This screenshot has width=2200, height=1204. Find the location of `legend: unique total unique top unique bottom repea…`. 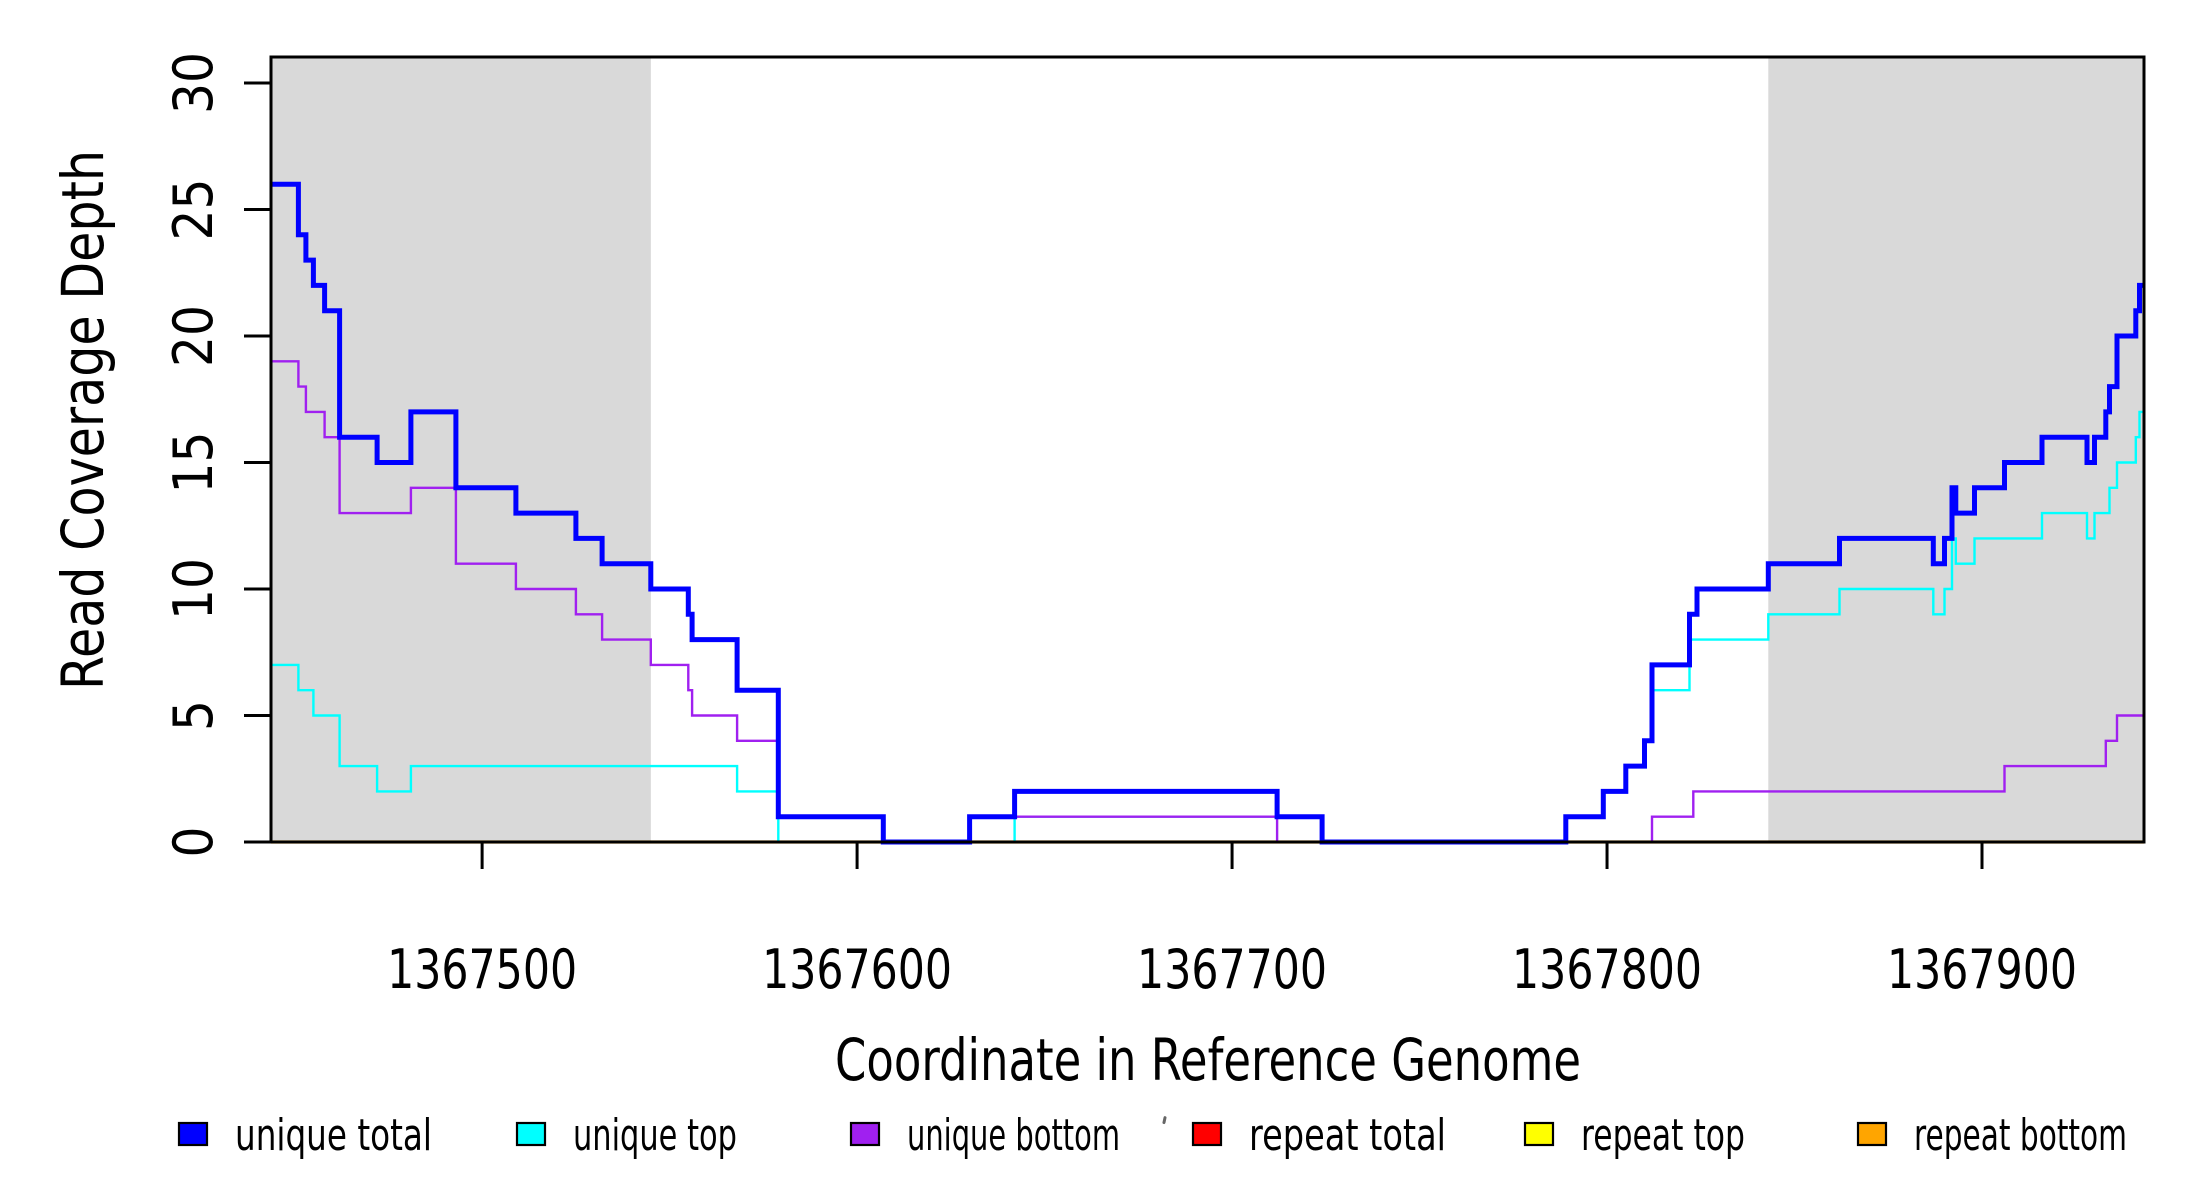

legend: unique total unique top unique bottom repea… is located at coordinates (1152, 1135).